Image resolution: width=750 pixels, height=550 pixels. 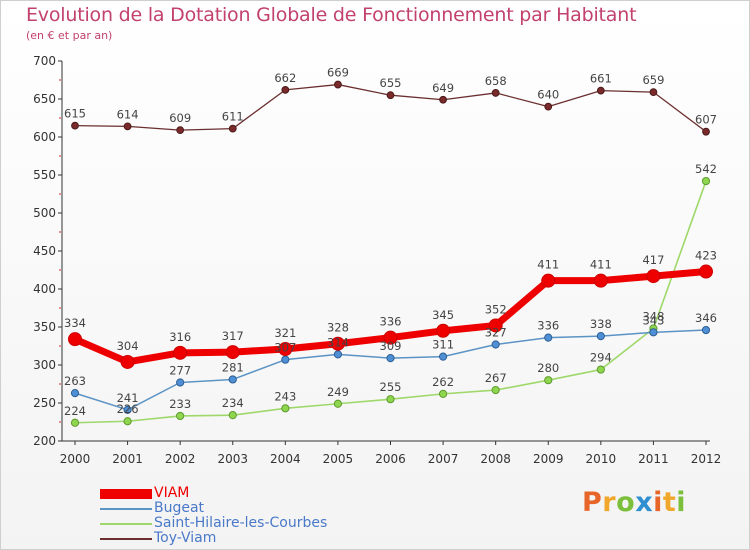 What do you see at coordinates (180, 118) in the screenshot?
I see `data-label-toy-viam: 609` at bounding box center [180, 118].